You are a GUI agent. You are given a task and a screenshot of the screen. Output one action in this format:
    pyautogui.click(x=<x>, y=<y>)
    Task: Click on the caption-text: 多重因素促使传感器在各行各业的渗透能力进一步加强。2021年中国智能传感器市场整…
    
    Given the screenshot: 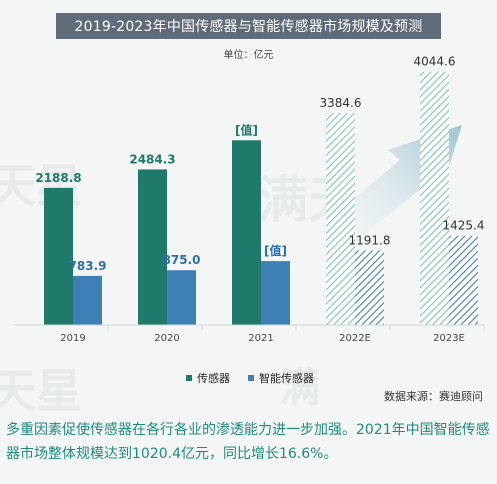 What is the action you would take?
    pyautogui.click(x=248, y=442)
    